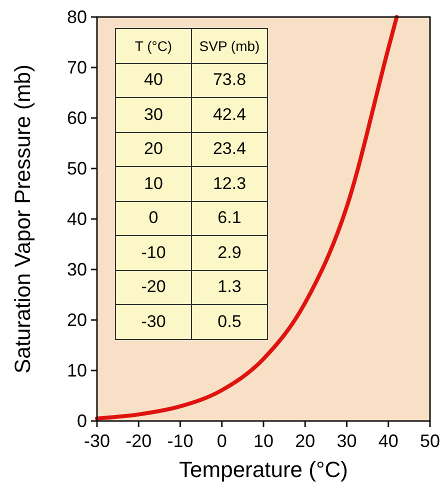 The width and height of the screenshot is (446, 491). Describe the element at coordinates (139, 441) in the screenshot. I see `x-tick-label: -20` at that location.